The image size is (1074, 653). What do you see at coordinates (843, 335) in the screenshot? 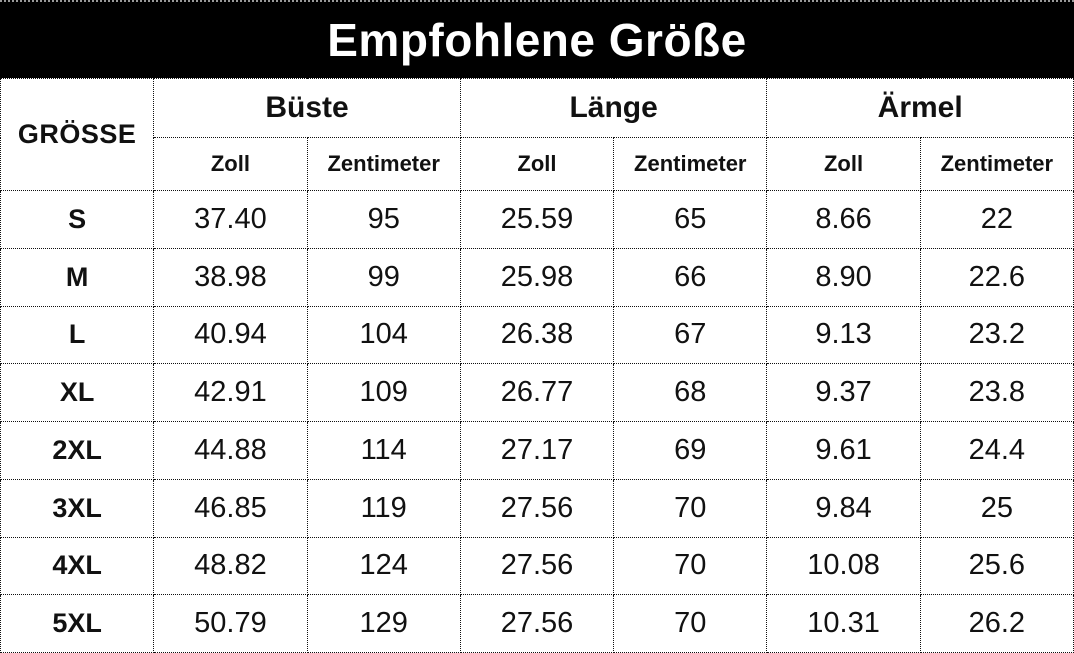
I see `value-cell: 9.13` at bounding box center [843, 335].